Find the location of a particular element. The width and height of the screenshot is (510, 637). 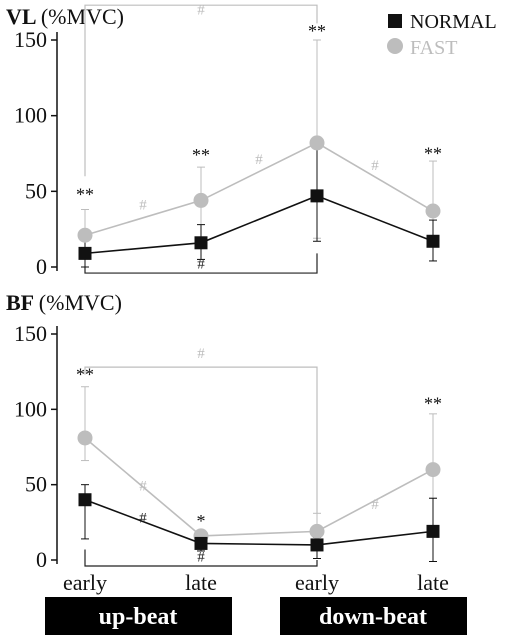

legend-normal-marker is located at coordinates (395, 21).